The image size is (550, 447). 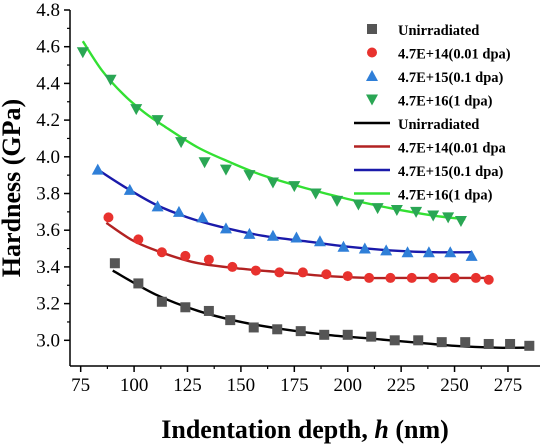 I want to click on x-tick-label: 250, so click(x=454, y=385).